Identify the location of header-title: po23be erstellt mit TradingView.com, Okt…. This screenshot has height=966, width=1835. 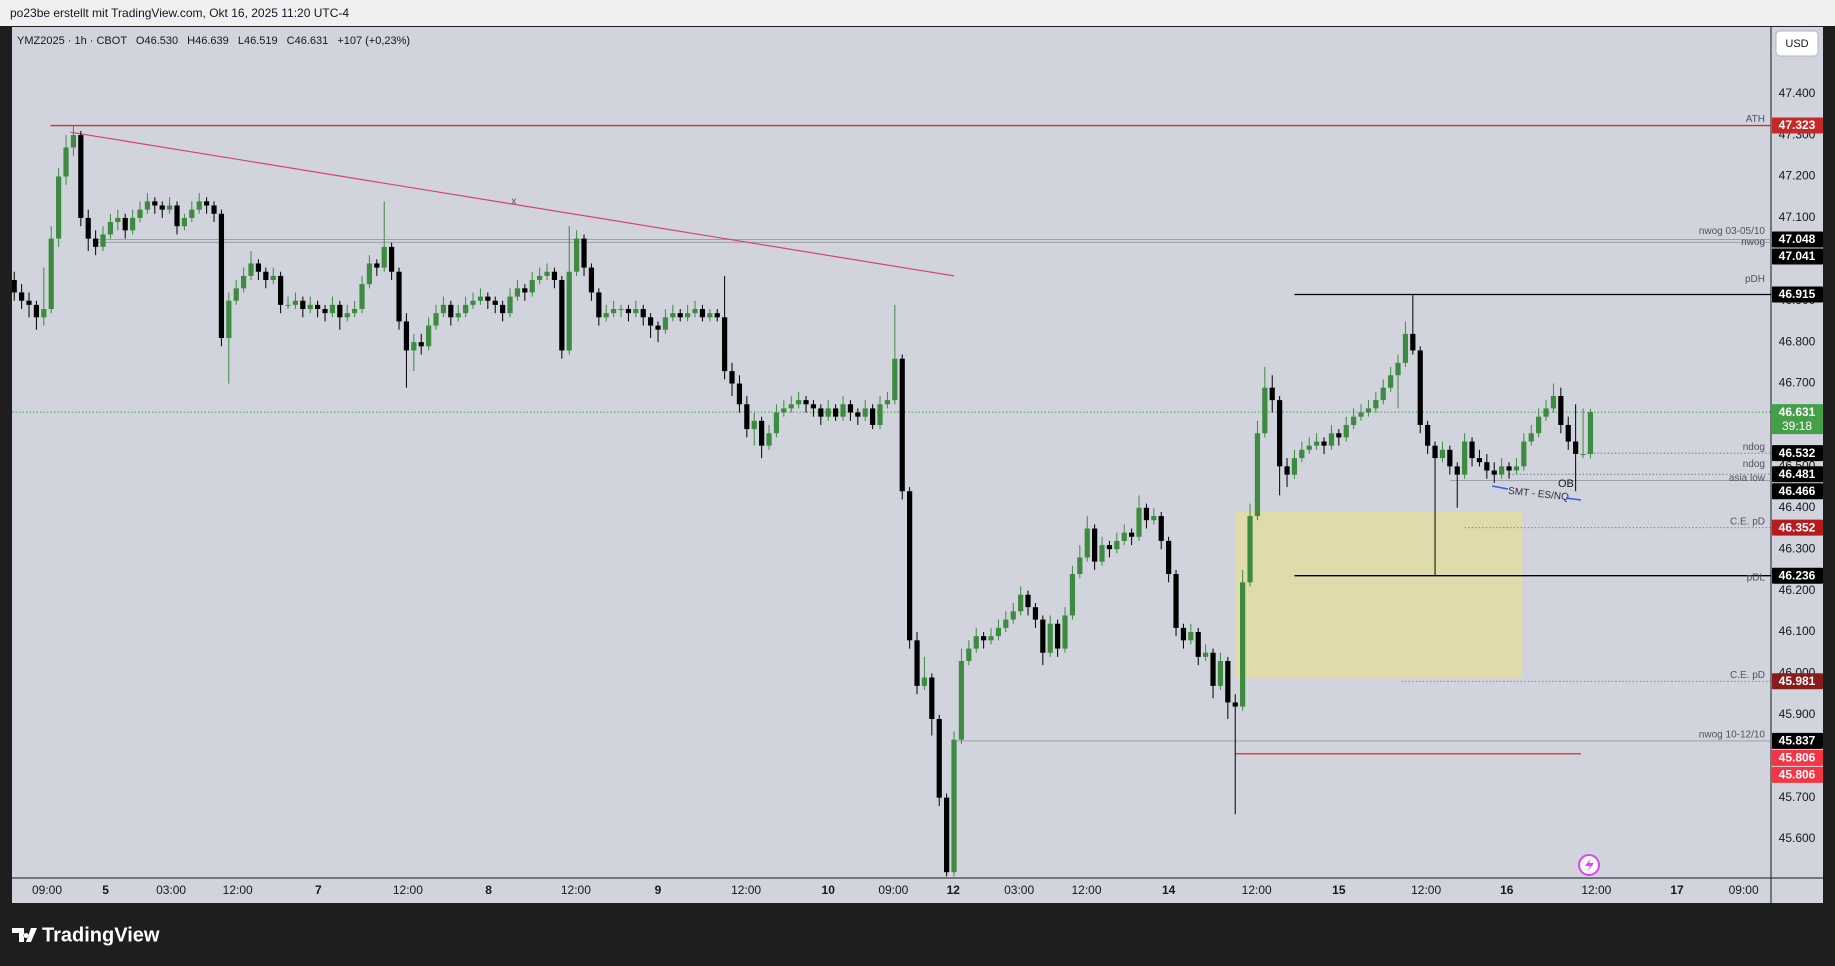
(179, 13).